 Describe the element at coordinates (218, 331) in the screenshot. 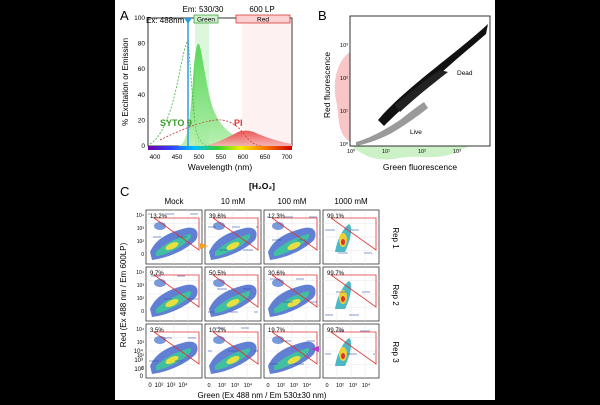

I see `gate-percentage: 10.2%` at that location.